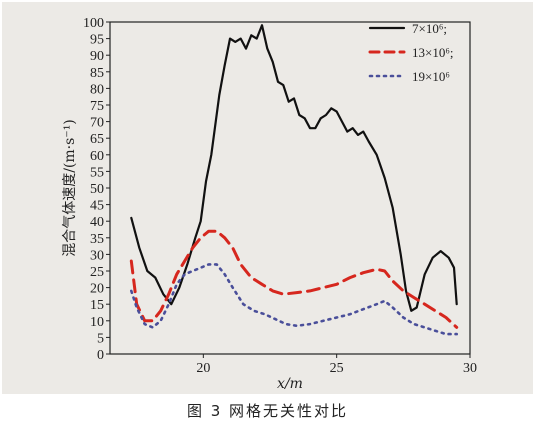  Describe the element at coordinates (470, 368) in the screenshot. I see `x-tick-label: 30` at that location.